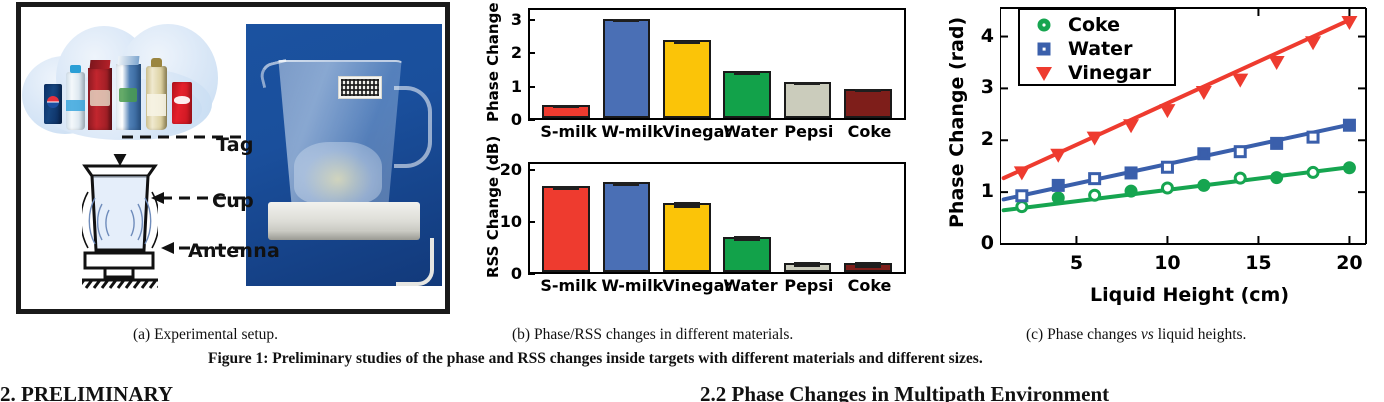 The image size is (1384, 402). I want to click on callout-label-cup: Cup, so click(233, 201).